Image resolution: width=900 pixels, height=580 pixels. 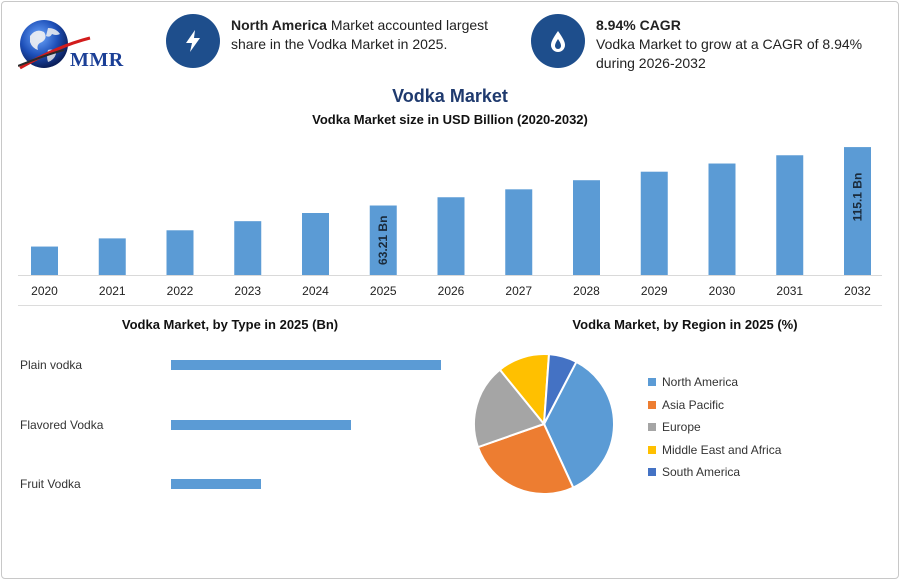 I want to click on legend-item: Middle East and Africa, so click(x=714, y=450).